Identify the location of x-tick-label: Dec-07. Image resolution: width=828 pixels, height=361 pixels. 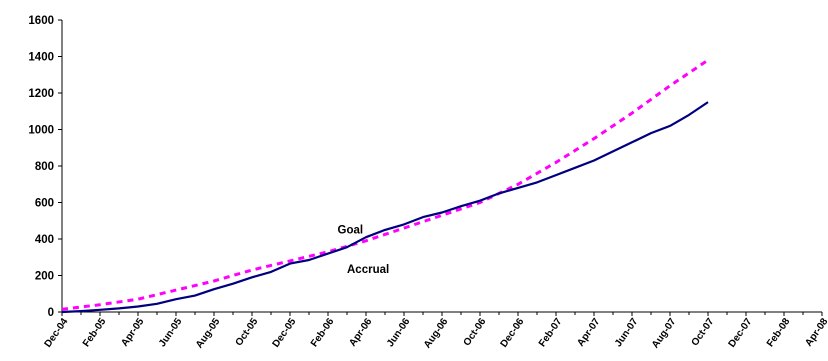
(741, 333).